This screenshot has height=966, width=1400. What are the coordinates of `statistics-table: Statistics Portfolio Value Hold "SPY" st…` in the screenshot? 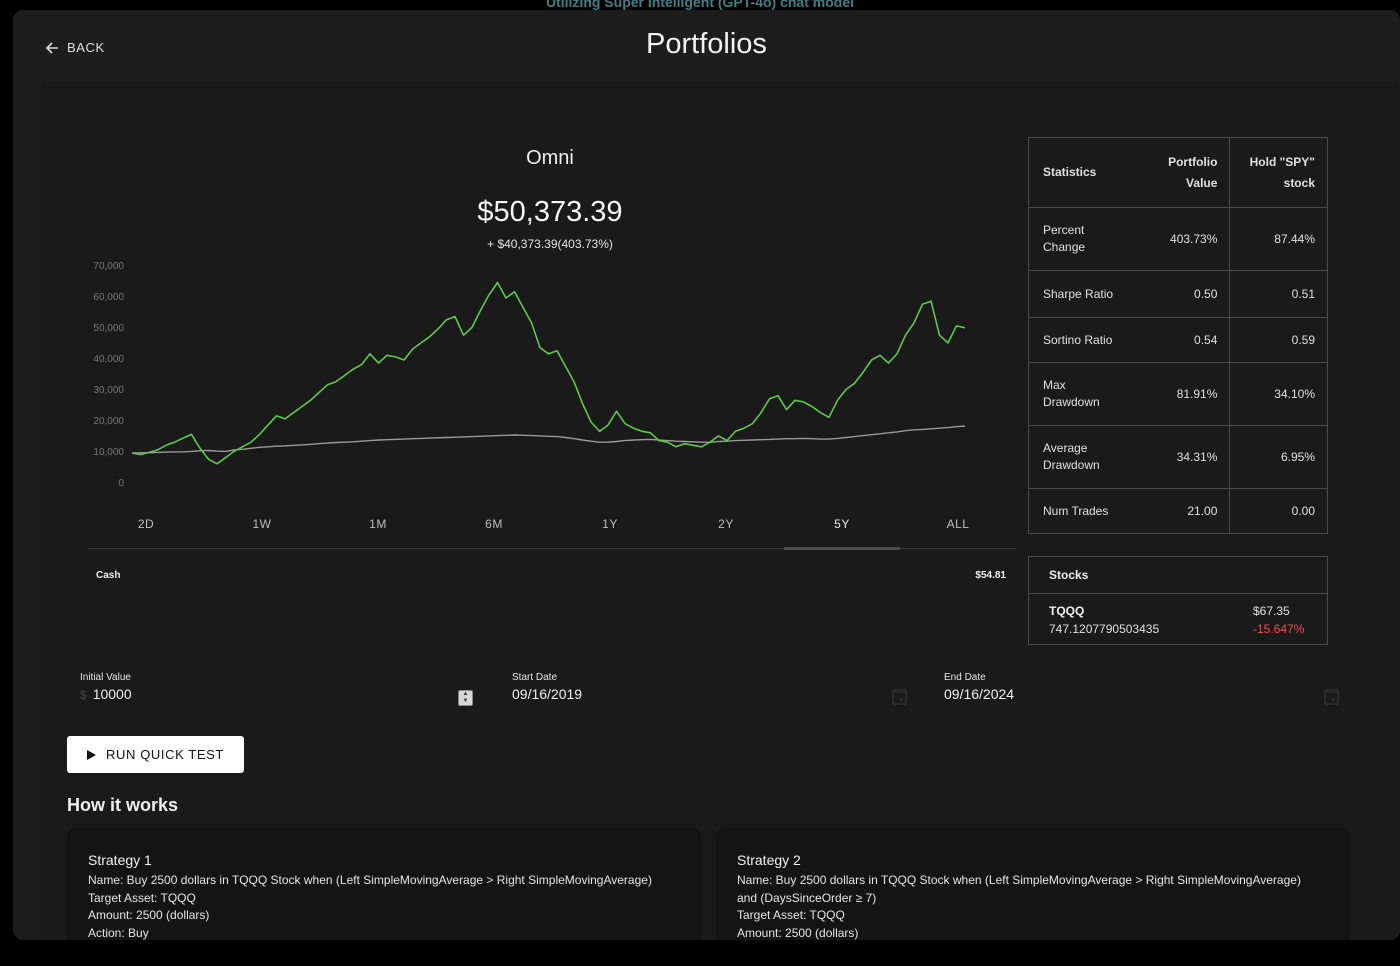 It's located at (1178, 335).